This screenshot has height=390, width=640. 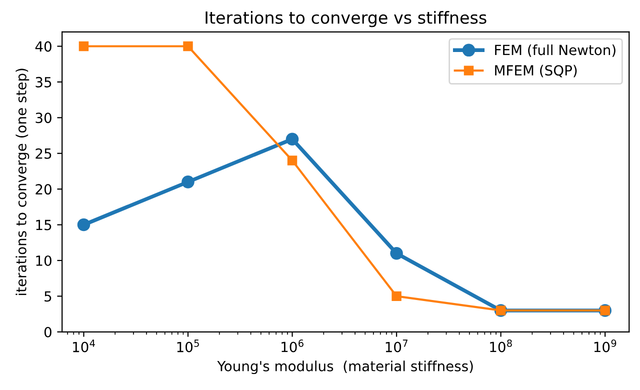 I want to click on x-tick-label: 10$^{4}$, so click(x=84, y=346).